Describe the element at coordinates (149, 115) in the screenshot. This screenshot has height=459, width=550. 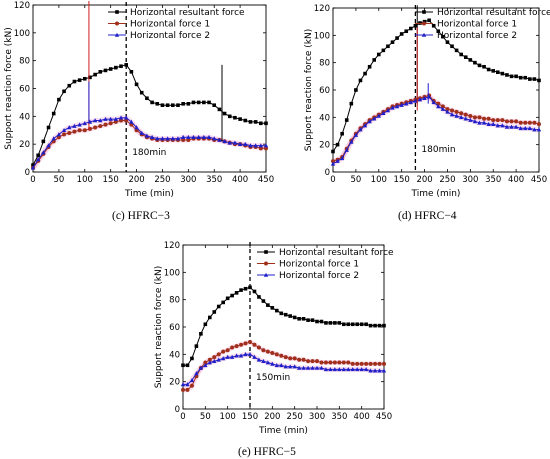
I see `series-line` at that location.